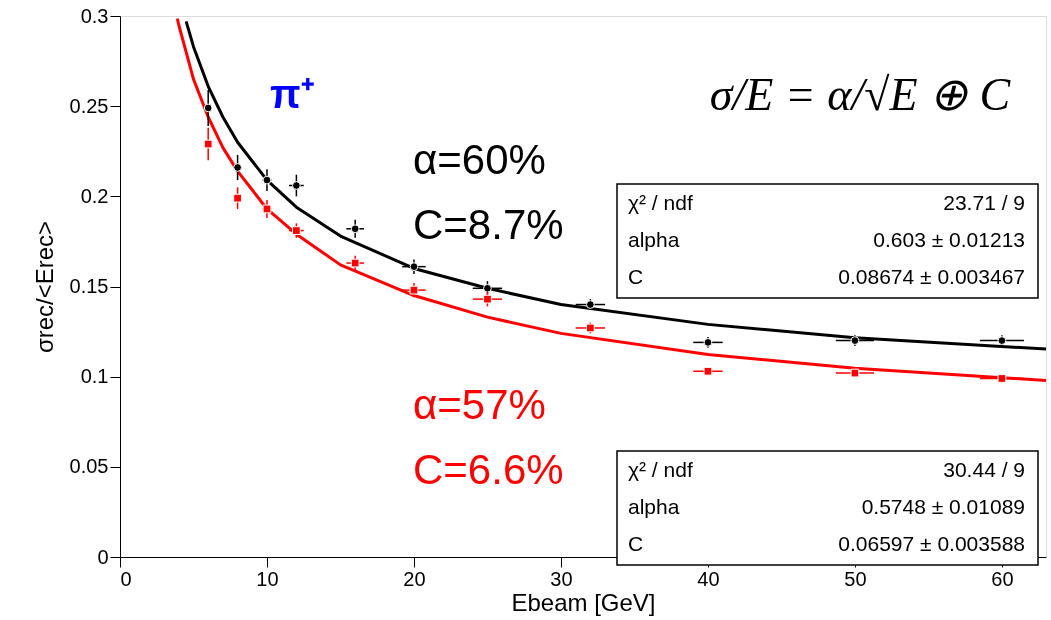 This screenshot has height=620, width=1051. What do you see at coordinates (94, 195) in the screenshot?
I see `y-tick-label: 0.2` at bounding box center [94, 195].